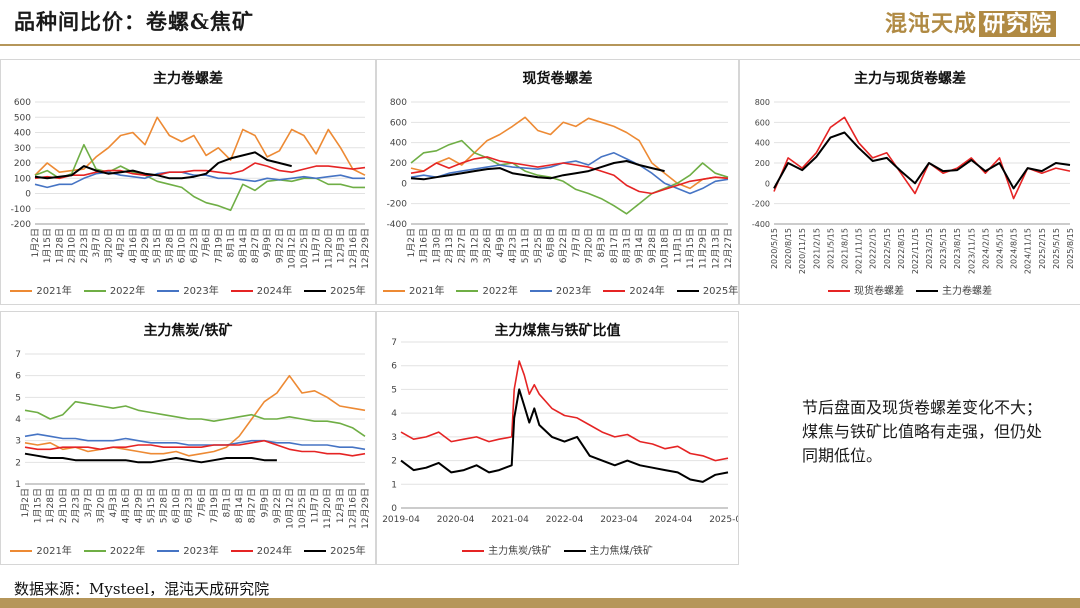  I want to click on x-tick-label: 10月12日, so click(289, 508).